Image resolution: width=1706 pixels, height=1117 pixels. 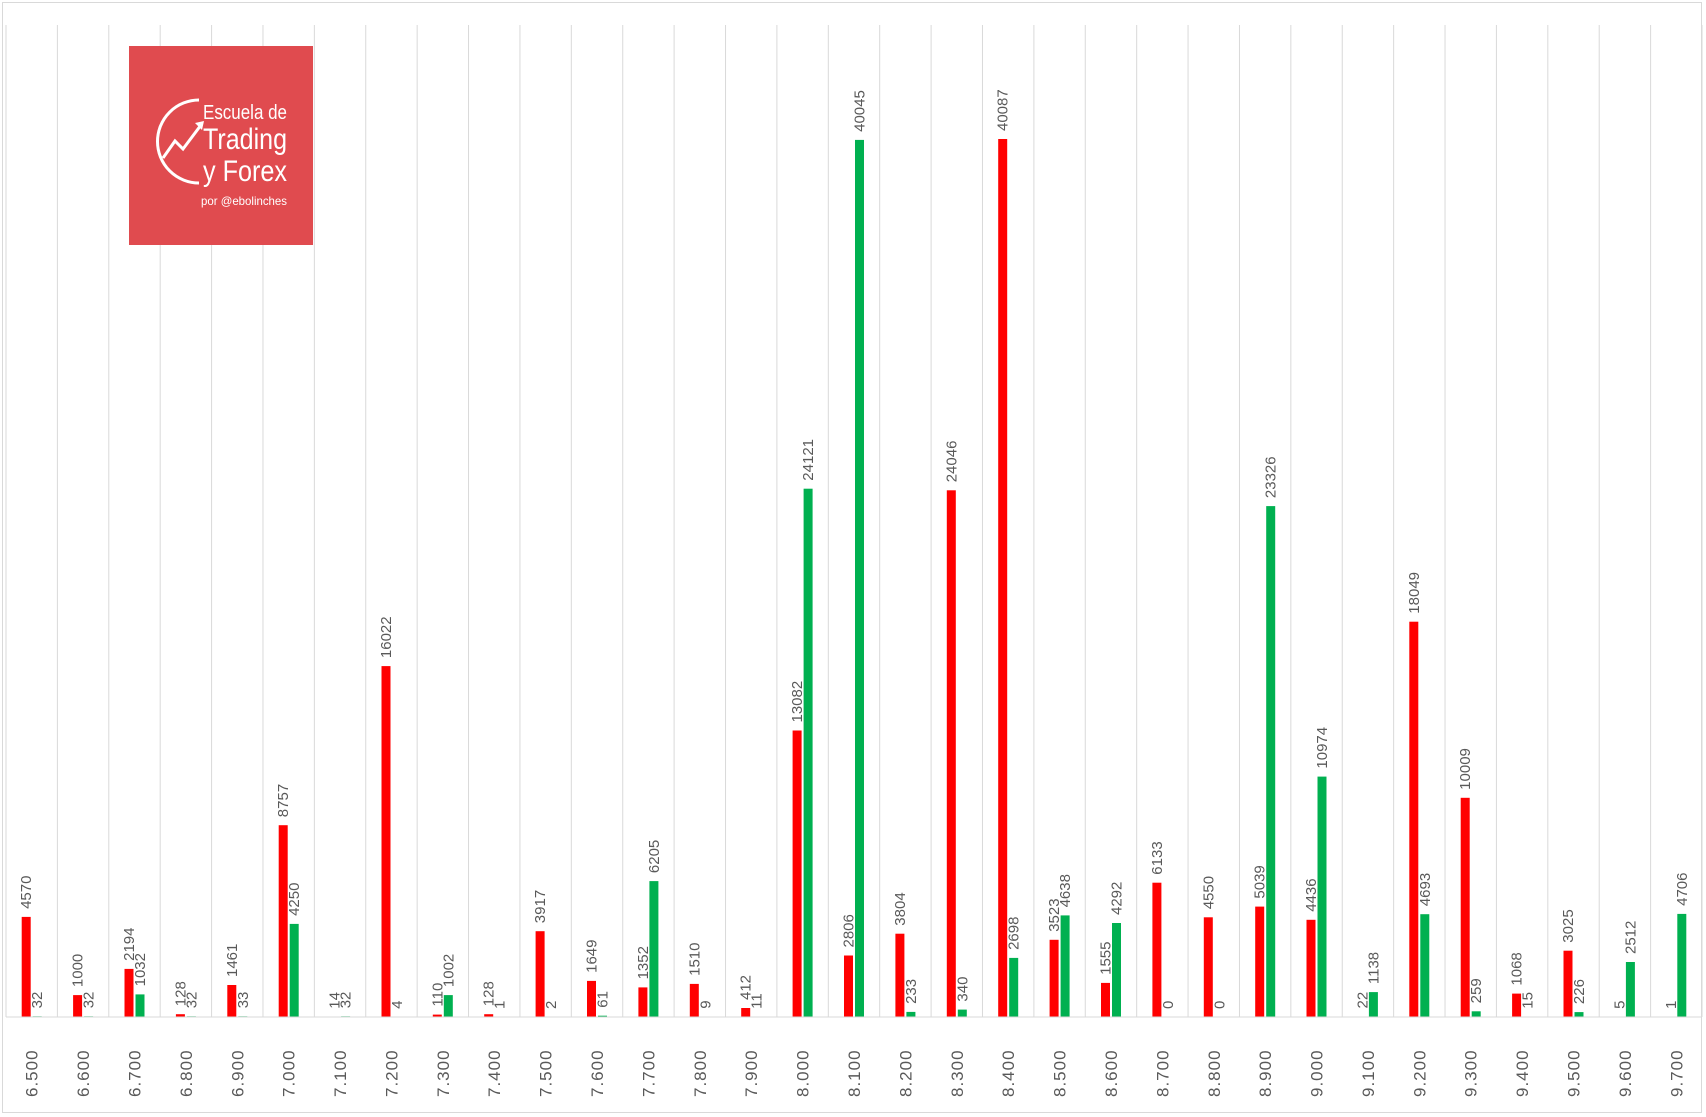 What do you see at coordinates (182, 141) in the screenshot?
I see `emblem-trend-line` at bounding box center [182, 141].